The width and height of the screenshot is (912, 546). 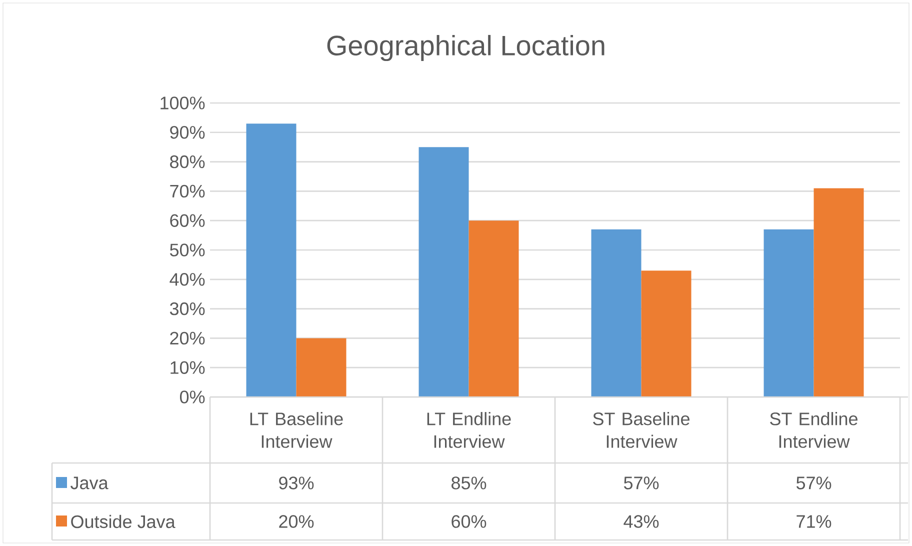 What do you see at coordinates (182, 103) in the screenshot?
I see `y-tick-label: 100%` at bounding box center [182, 103].